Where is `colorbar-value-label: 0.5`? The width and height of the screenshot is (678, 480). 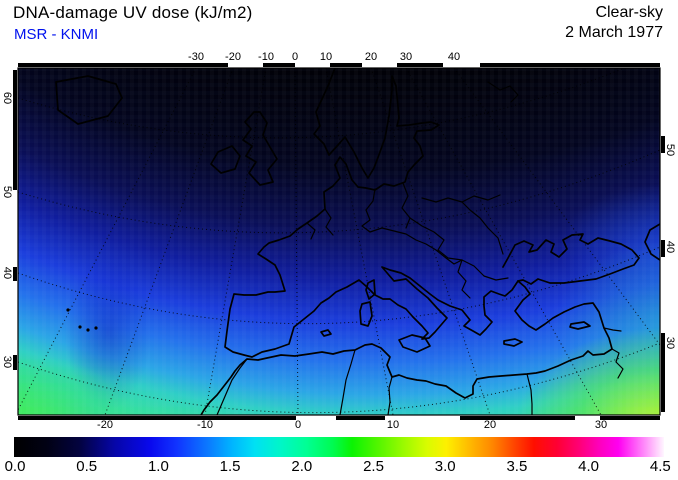
colorbar-value-label: 0.5 is located at coordinates (87, 466).